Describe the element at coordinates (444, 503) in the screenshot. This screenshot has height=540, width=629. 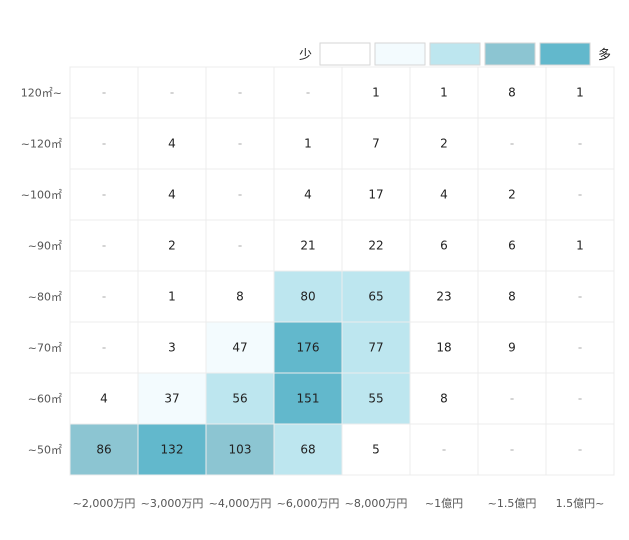
I see `x-tick-label: ~1億円` at that location.